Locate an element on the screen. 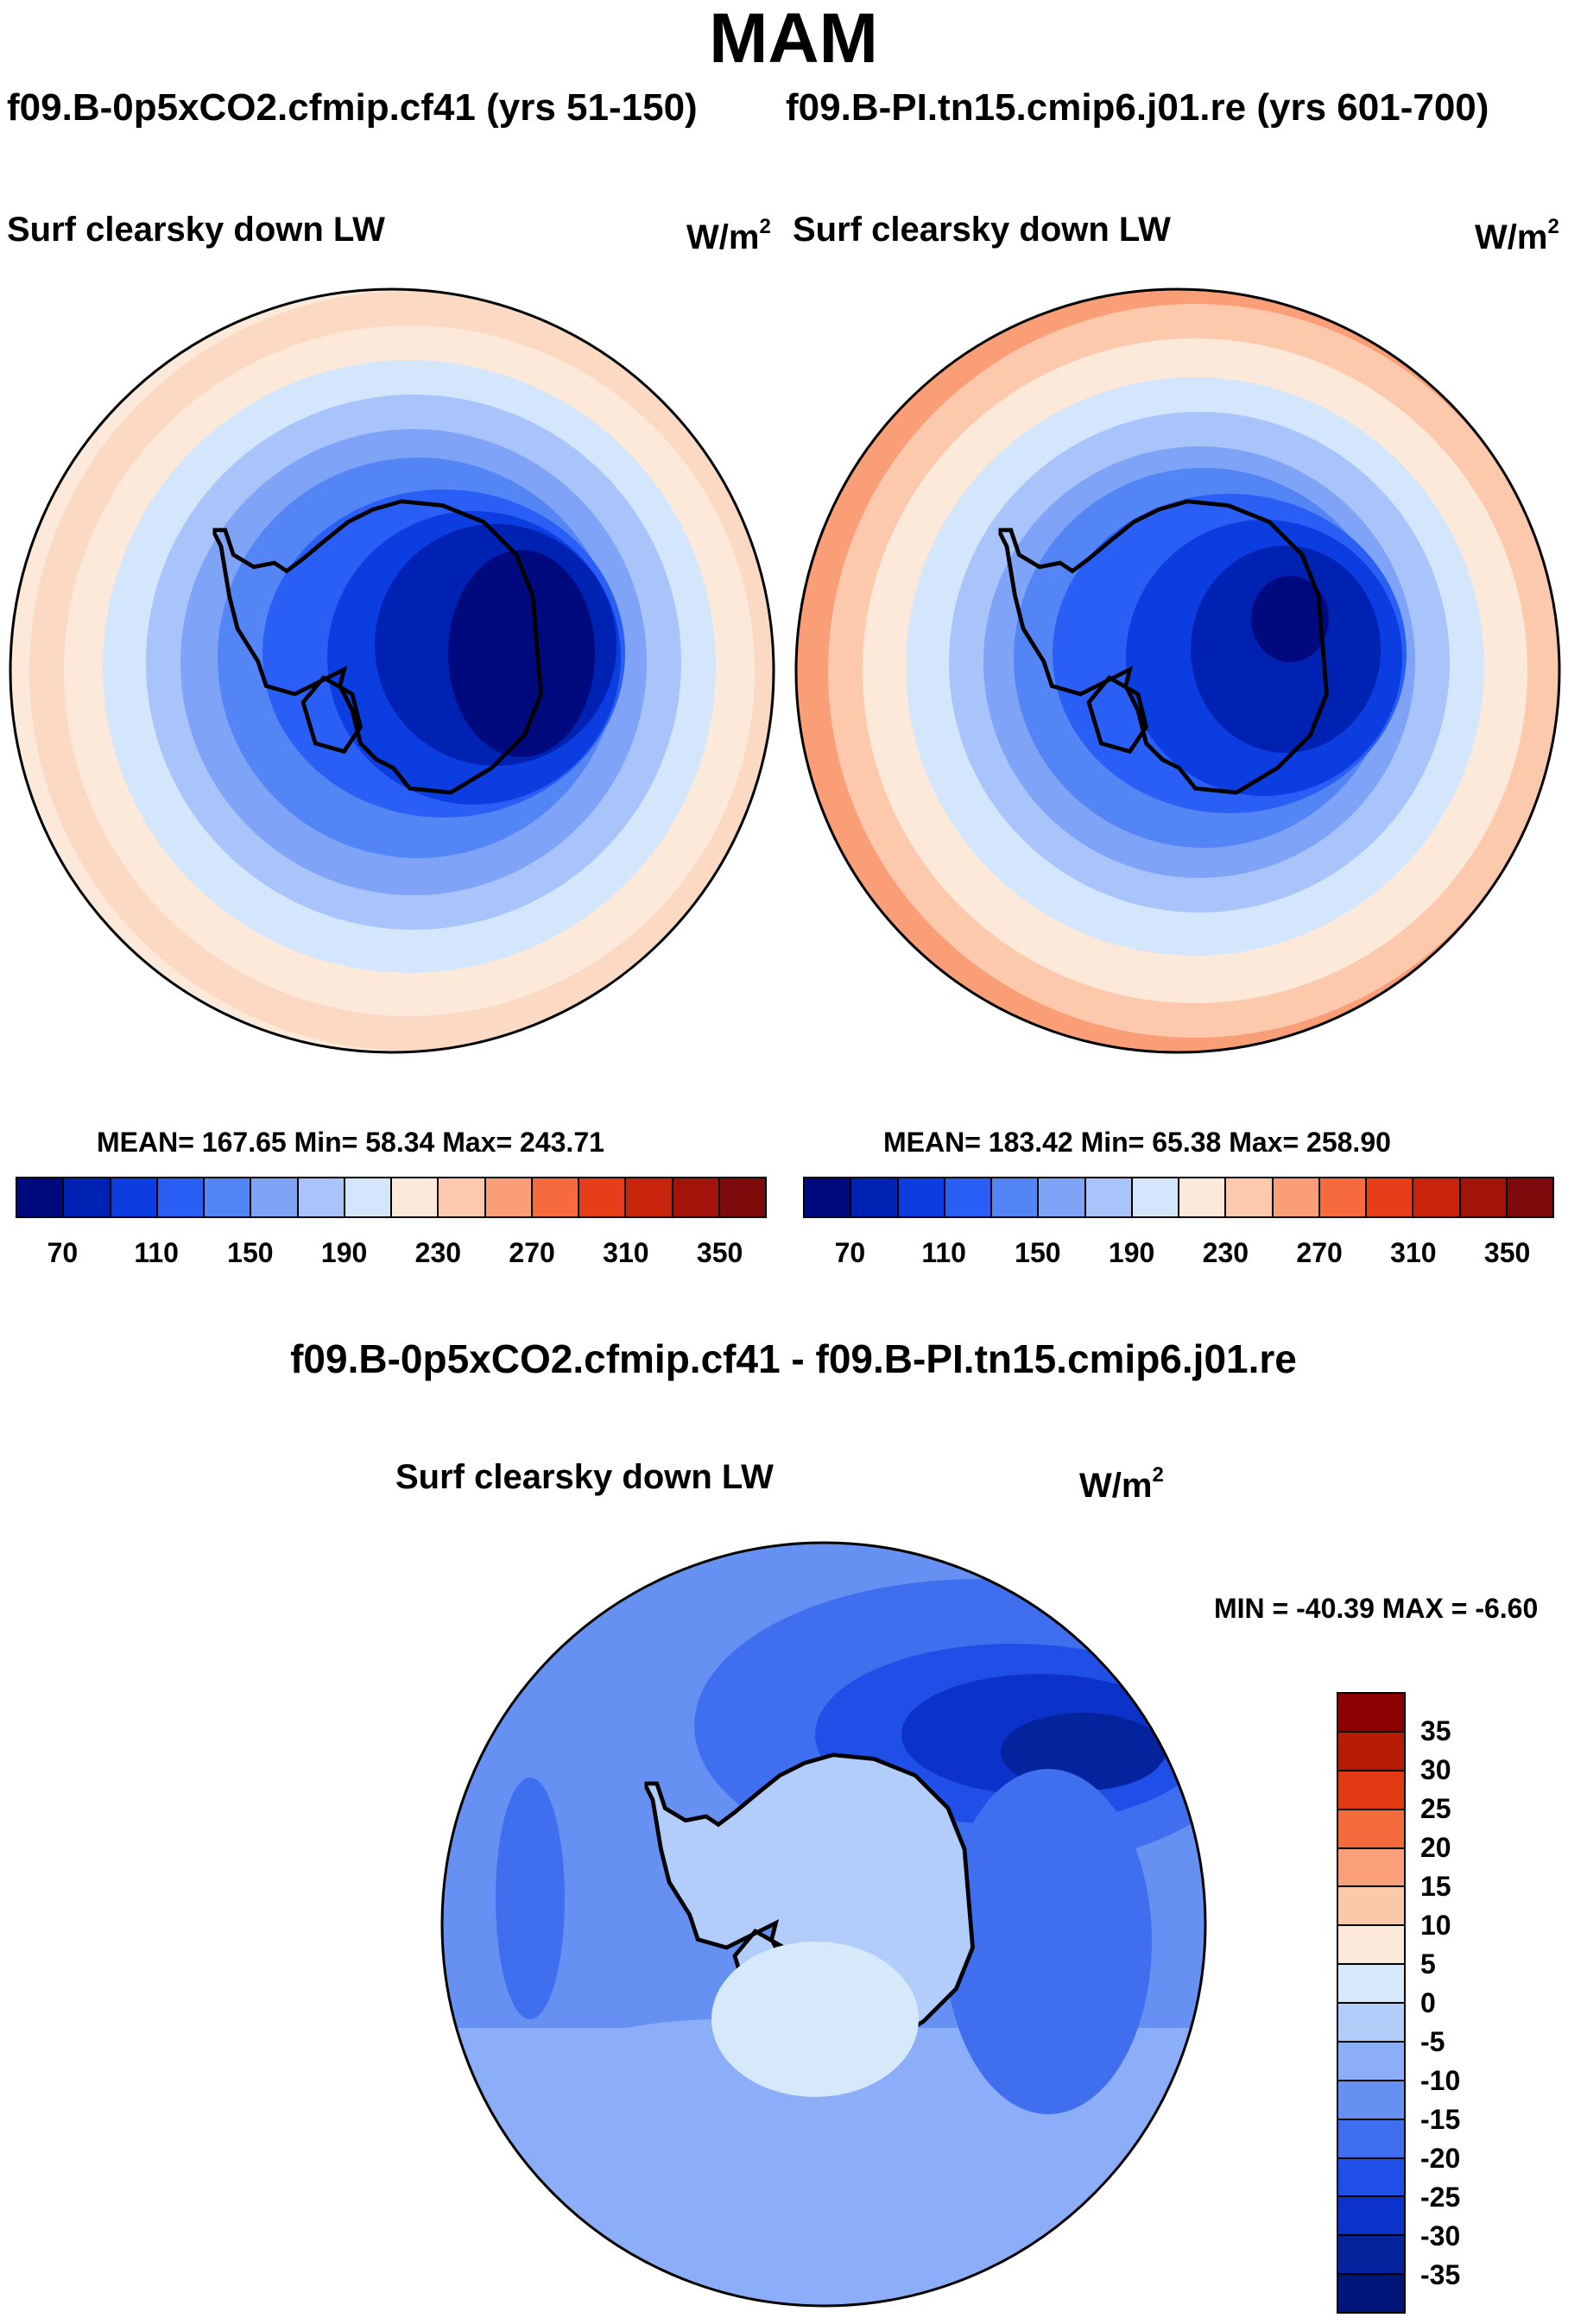  diff-minmax-label: MIN = -40.39 MAX = -6.60 is located at coordinates (1377, 1609).